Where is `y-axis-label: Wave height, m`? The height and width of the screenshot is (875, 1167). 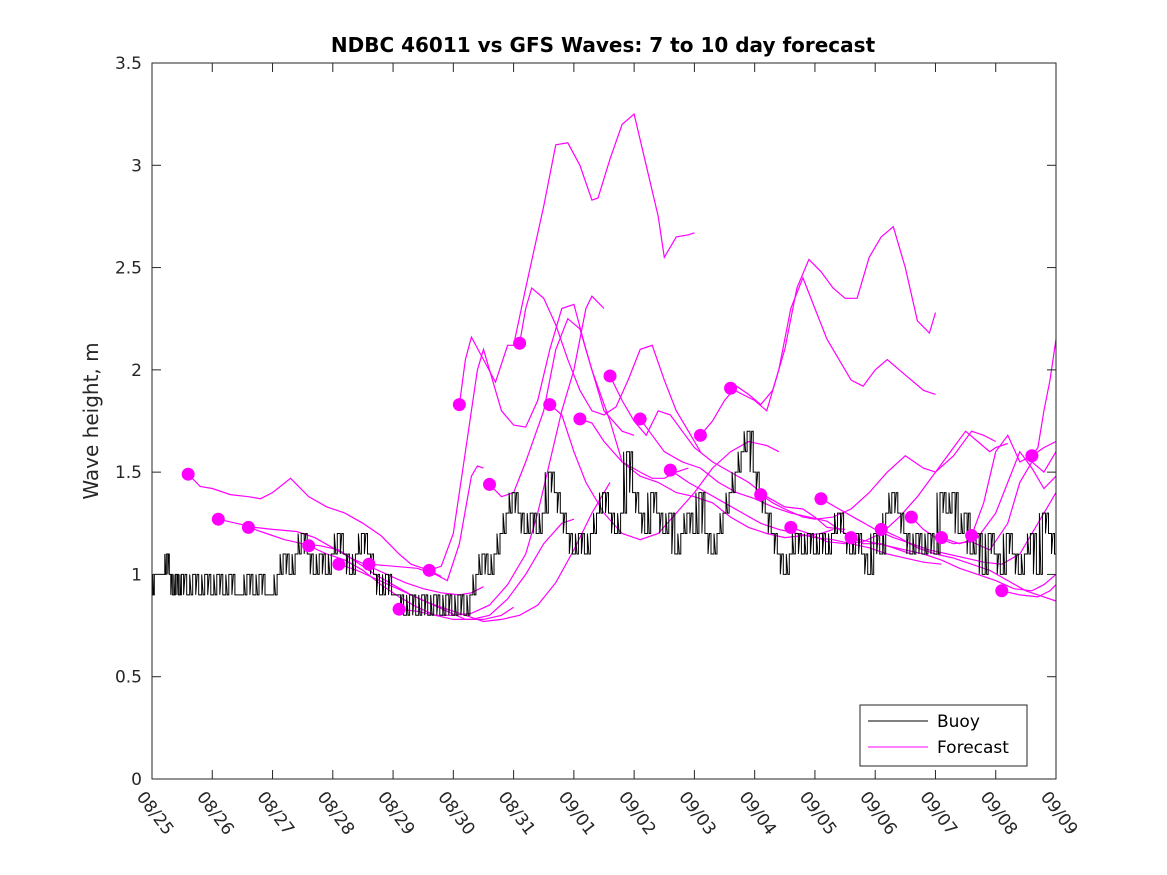 y-axis-label: Wave height, m is located at coordinates (91, 420).